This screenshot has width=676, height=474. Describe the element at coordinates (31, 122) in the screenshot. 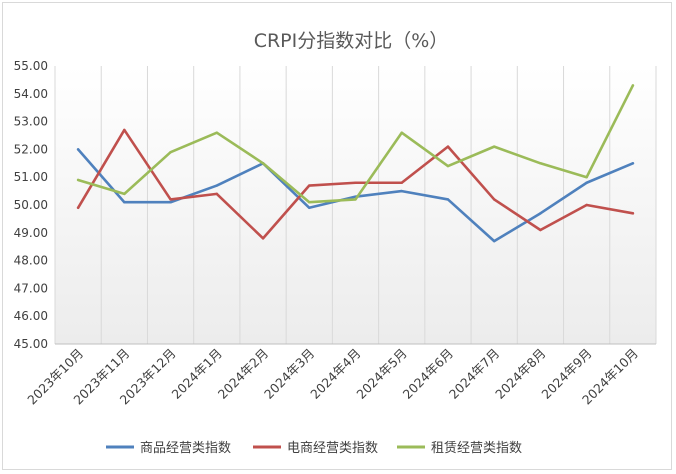

I see `y-tick-label: 53.00` at that location.